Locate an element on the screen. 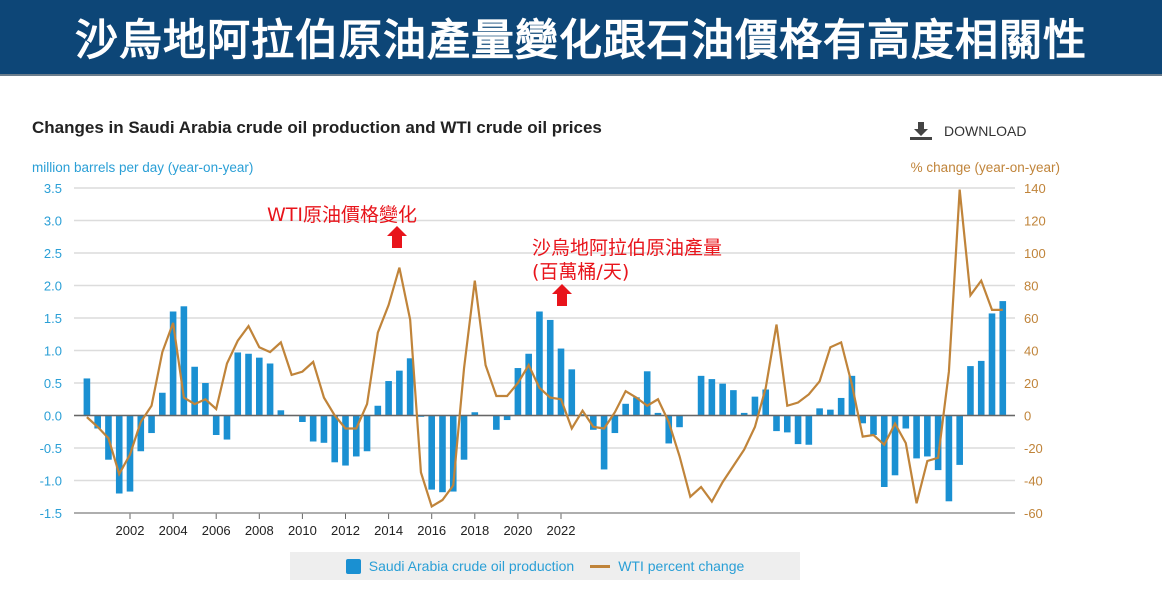 The width and height of the screenshot is (1162, 594). legend-item-wti: WTI percent change is located at coordinates (681, 566).